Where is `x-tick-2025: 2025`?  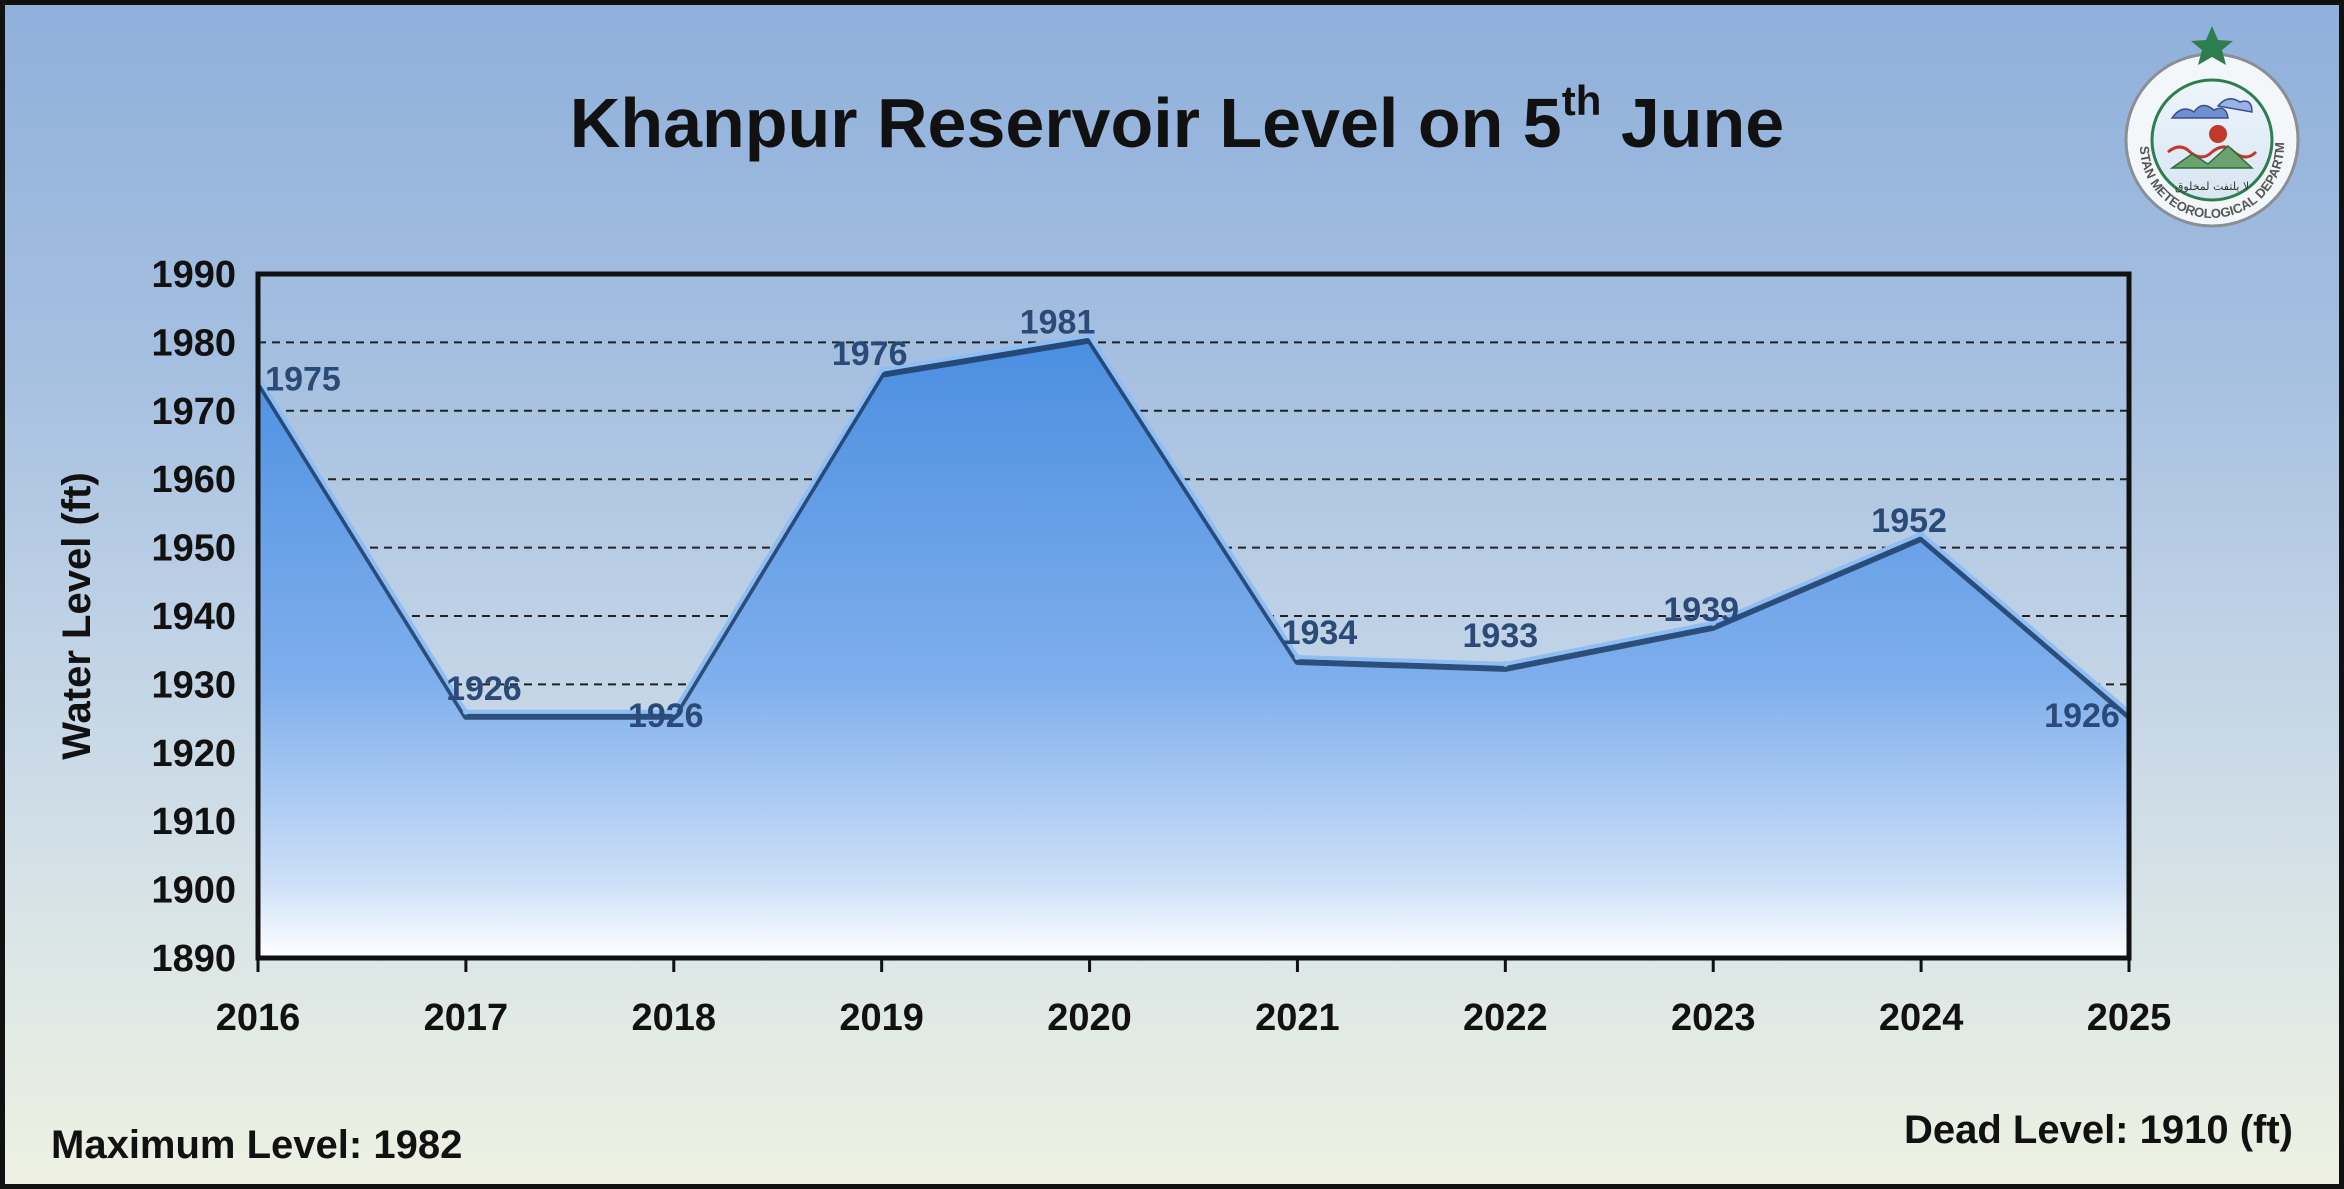 x-tick-2025: 2025 is located at coordinates (2129, 1018).